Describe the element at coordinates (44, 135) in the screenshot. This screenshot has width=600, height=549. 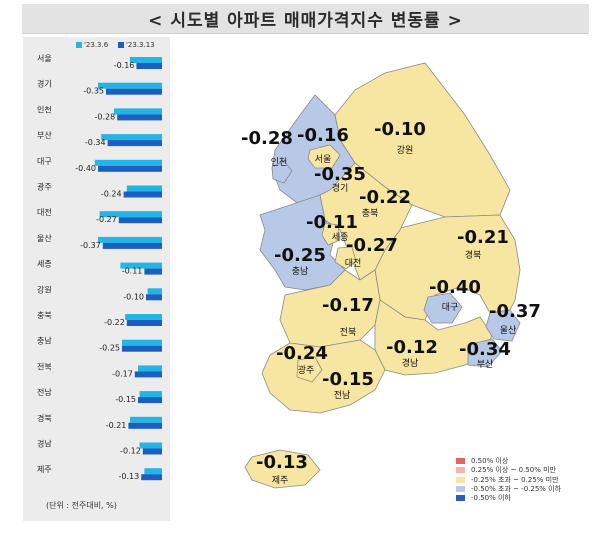
I see `category-label: 부산` at that location.